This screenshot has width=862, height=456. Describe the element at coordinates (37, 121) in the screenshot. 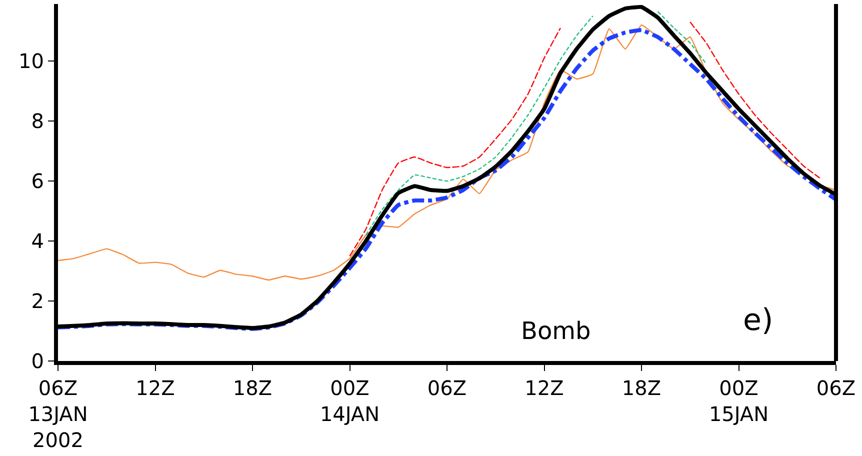

I see `y-tick-label: 8` at that location.